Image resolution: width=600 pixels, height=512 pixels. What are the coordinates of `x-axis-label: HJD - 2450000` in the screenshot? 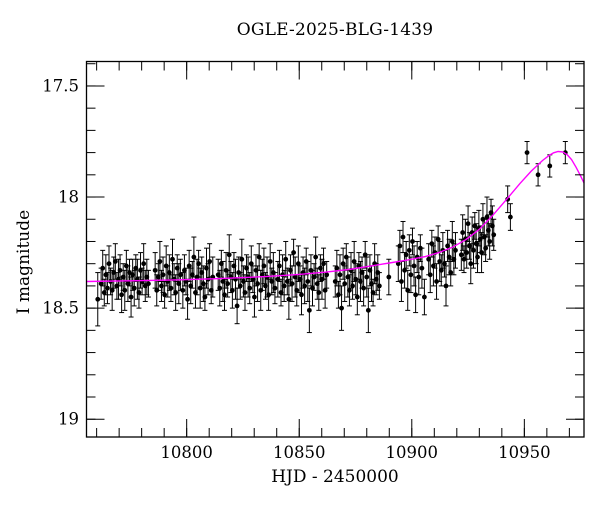 It's located at (335, 477).